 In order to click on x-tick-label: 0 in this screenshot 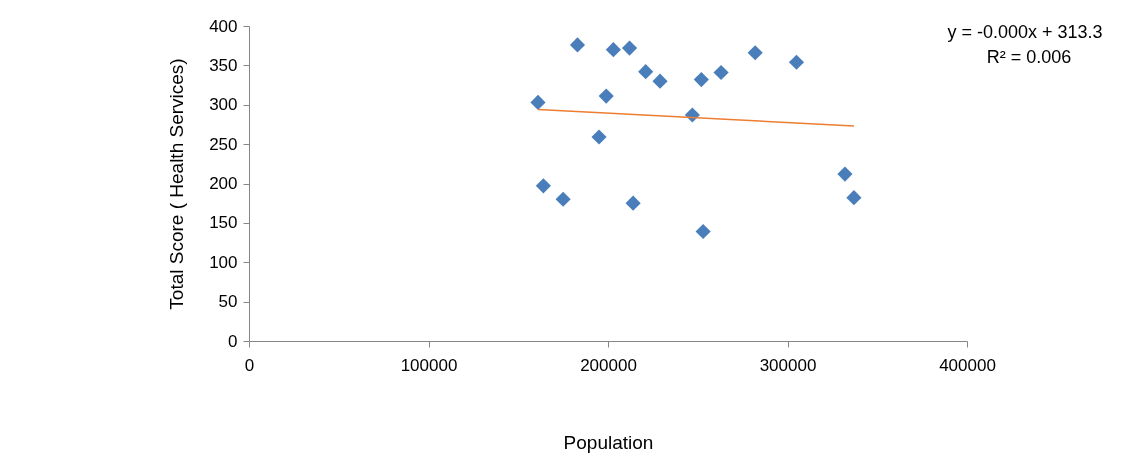, I will do `click(249, 365)`.